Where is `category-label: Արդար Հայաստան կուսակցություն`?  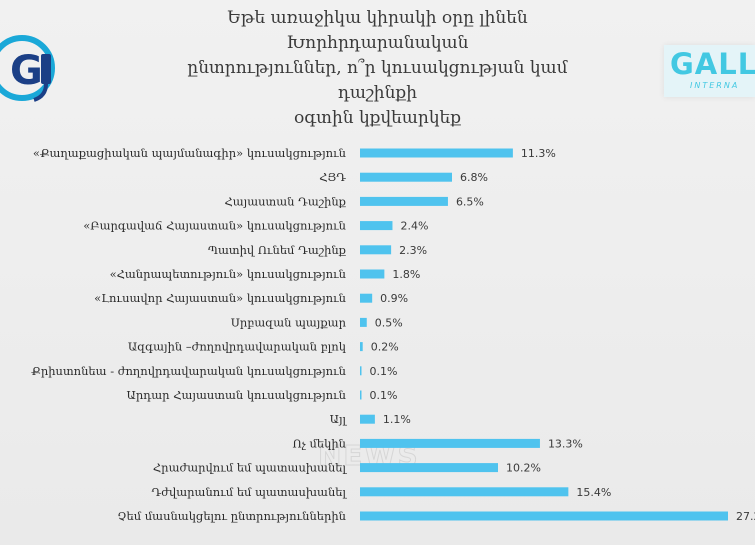
category-label: Արդար Հայաստան կուսակցություն is located at coordinates (236, 395).